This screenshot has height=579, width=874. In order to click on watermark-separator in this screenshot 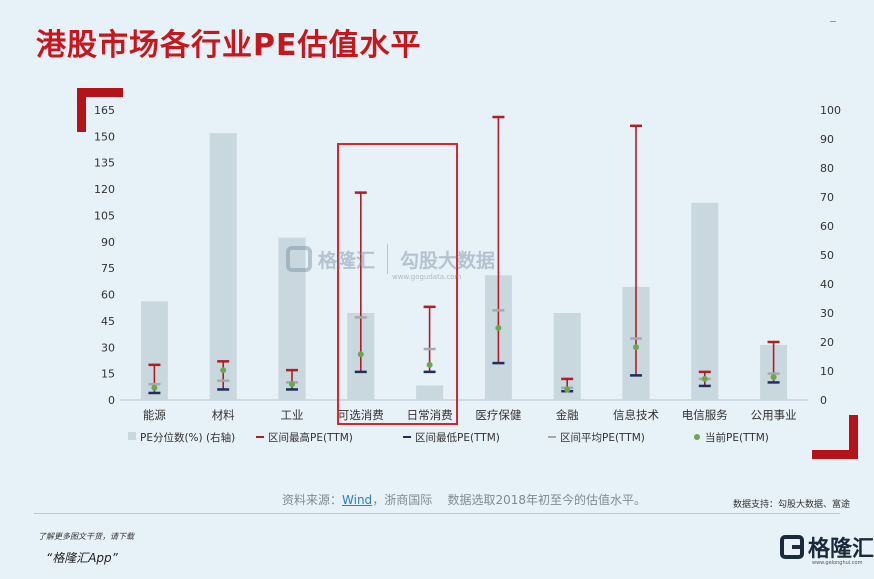, I will do `click(388, 259)`.